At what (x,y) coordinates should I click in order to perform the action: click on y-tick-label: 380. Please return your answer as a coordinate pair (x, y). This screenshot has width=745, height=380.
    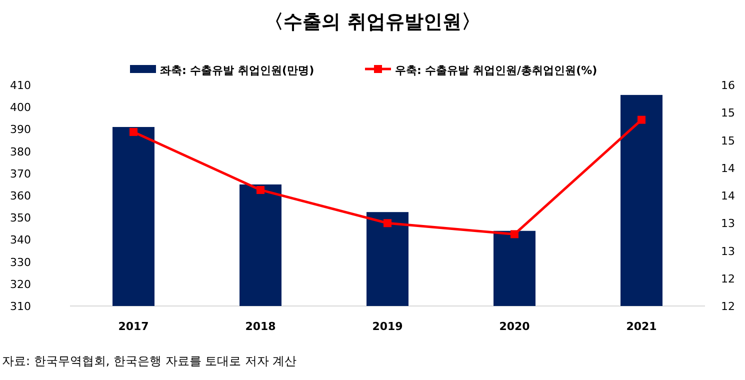
    Looking at the image, I should click on (20, 151).